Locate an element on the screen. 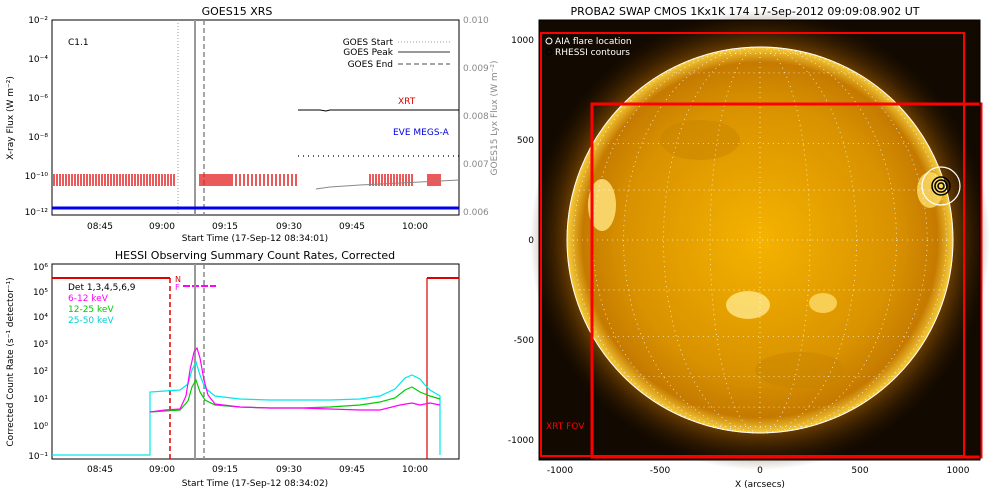 The image size is (1000, 500). goes-ytick-1e-8: 10⁻⁸ is located at coordinates (38, 138).